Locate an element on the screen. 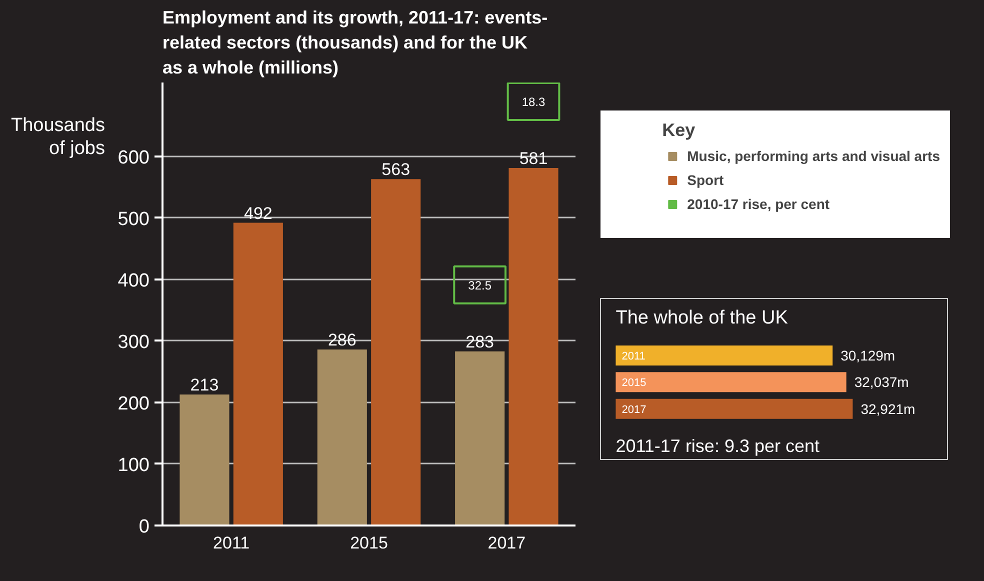 The width and height of the screenshot is (984, 581). y-tick-label: 300 is located at coordinates (134, 342).